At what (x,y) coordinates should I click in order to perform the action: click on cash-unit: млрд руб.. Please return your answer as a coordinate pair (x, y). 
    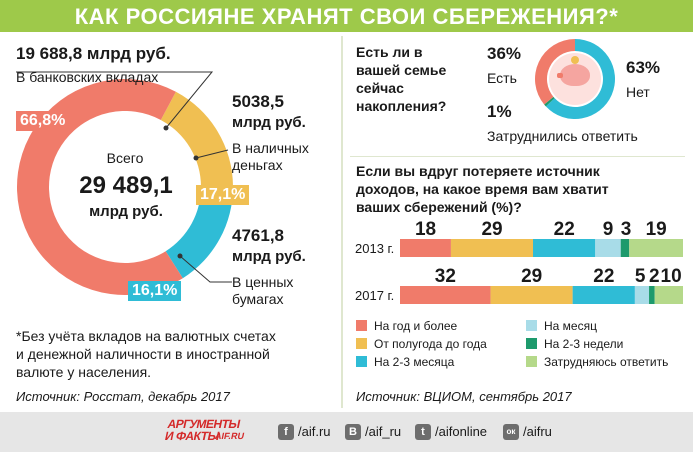
    Looking at the image, I should click on (269, 122).